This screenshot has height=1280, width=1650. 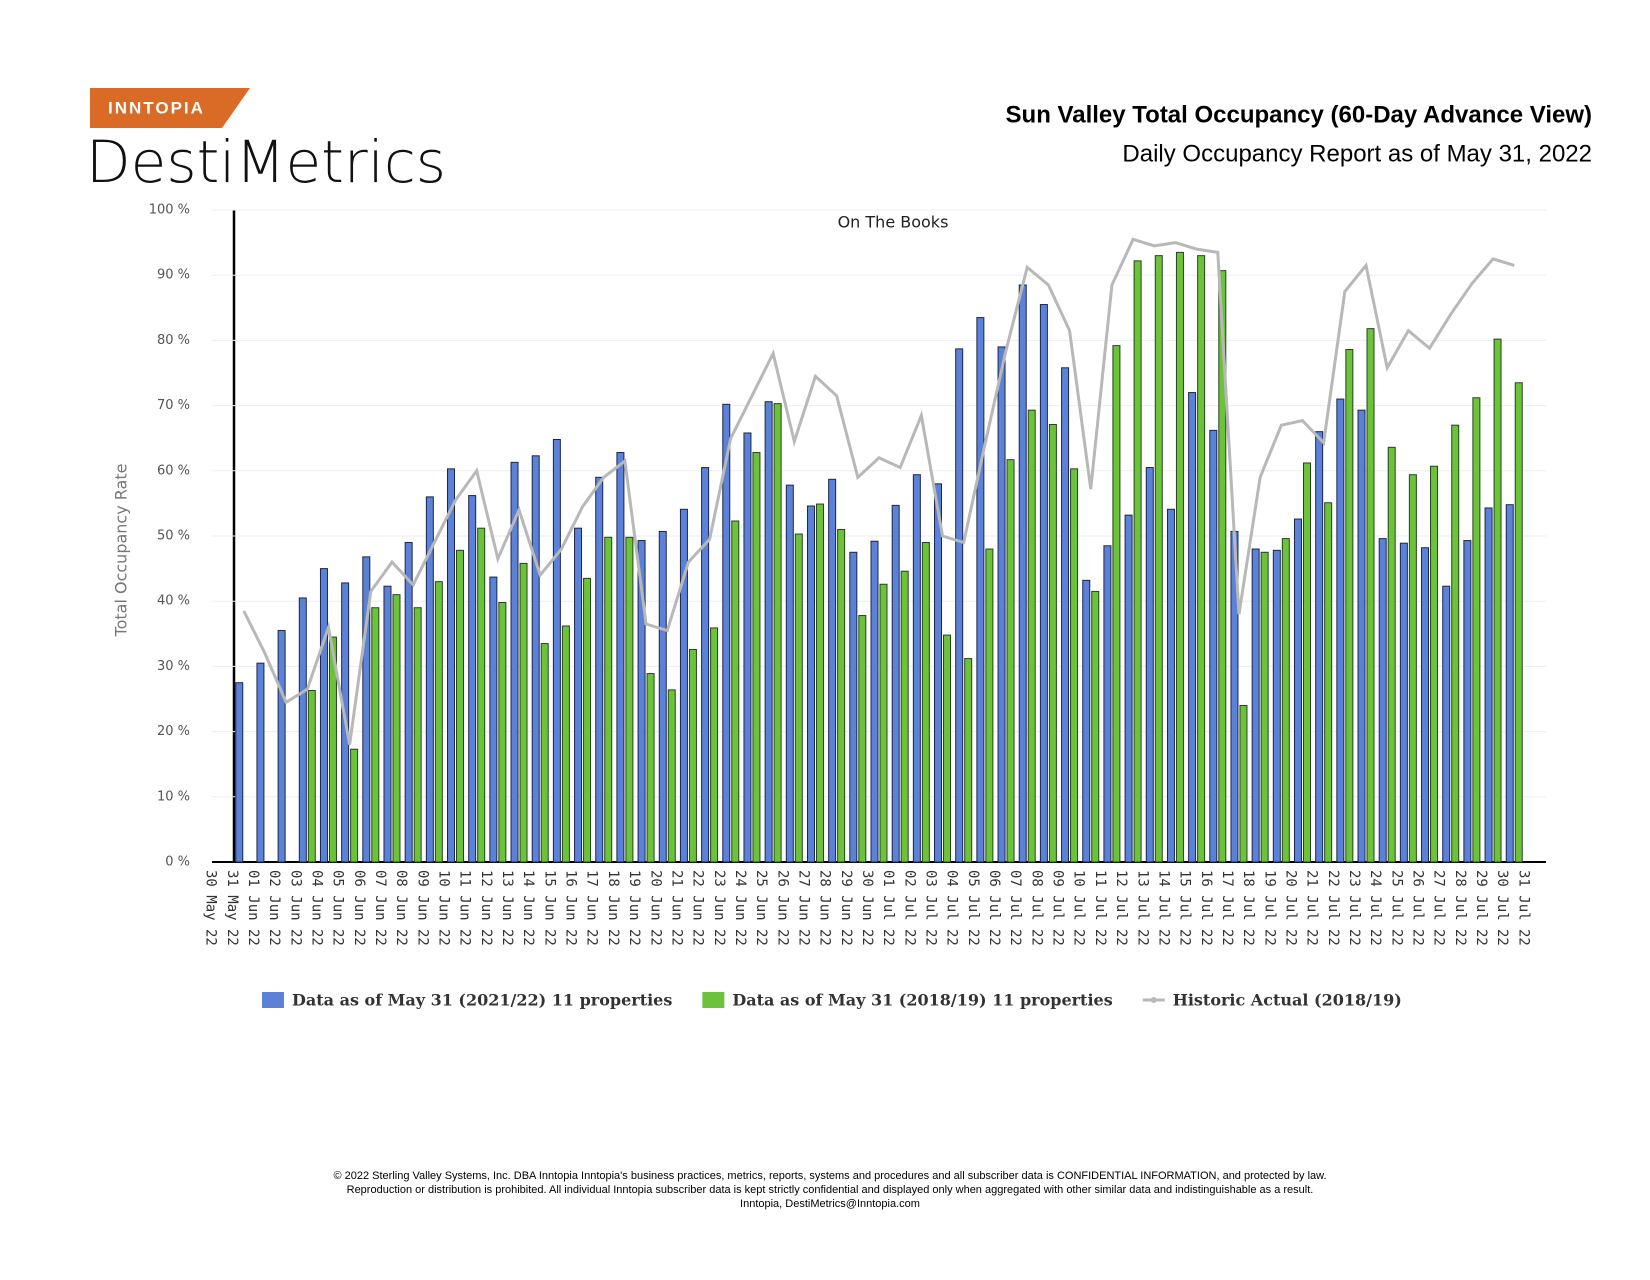 What do you see at coordinates (253, 908) in the screenshot?
I see `x-tick-label: 01 Jun 22` at bounding box center [253, 908].